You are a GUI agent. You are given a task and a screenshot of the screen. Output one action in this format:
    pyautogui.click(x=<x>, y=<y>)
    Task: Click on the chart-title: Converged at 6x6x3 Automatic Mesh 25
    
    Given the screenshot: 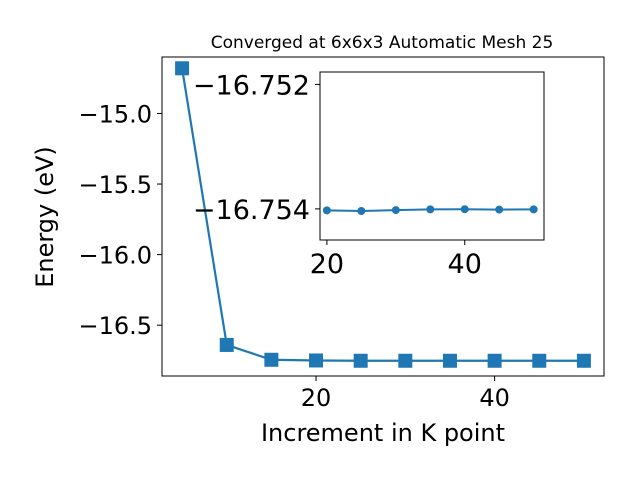 What is the action you would take?
    pyautogui.click(x=382, y=43)
    